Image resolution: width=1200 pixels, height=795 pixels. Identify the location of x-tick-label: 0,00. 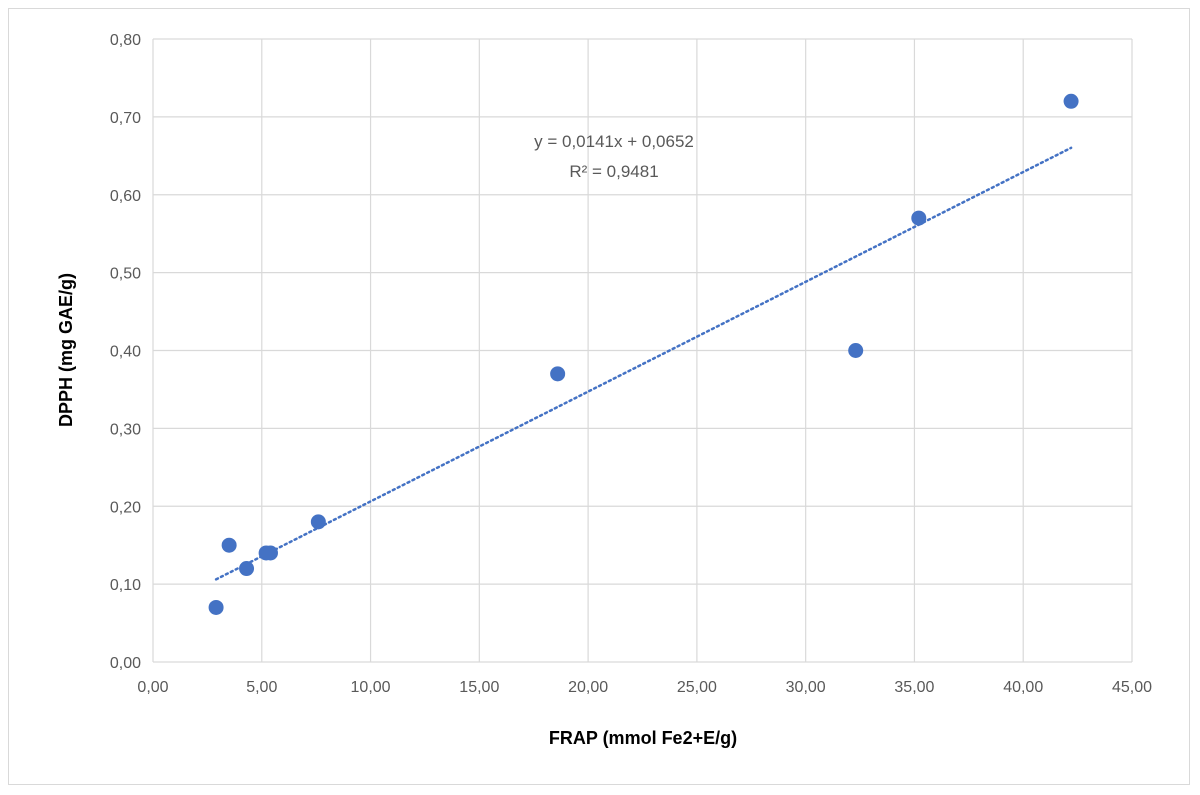
(152, 687).